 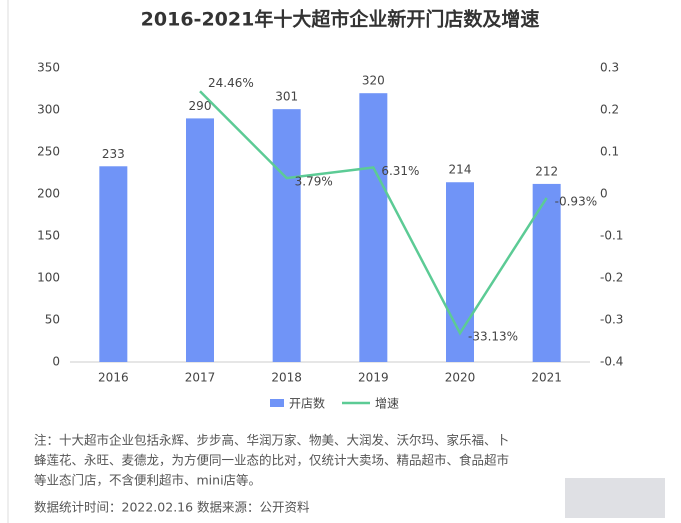 I want to click on x-tick-label: 2020, so click(x=460, y=378).